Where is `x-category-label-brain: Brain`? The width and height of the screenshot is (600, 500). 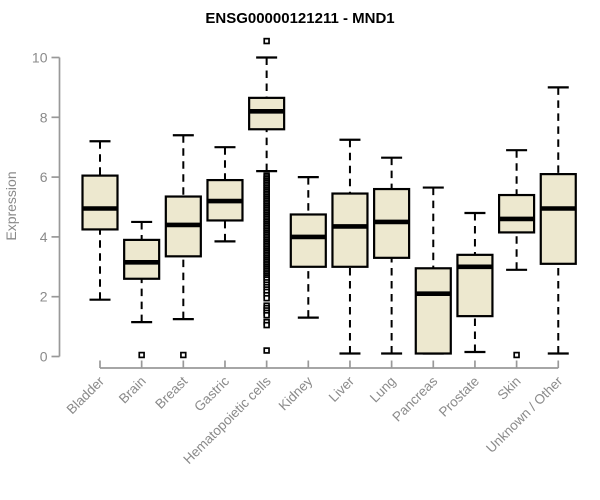 x-category-label-brain: Brain is located at coordinates (132, 390).